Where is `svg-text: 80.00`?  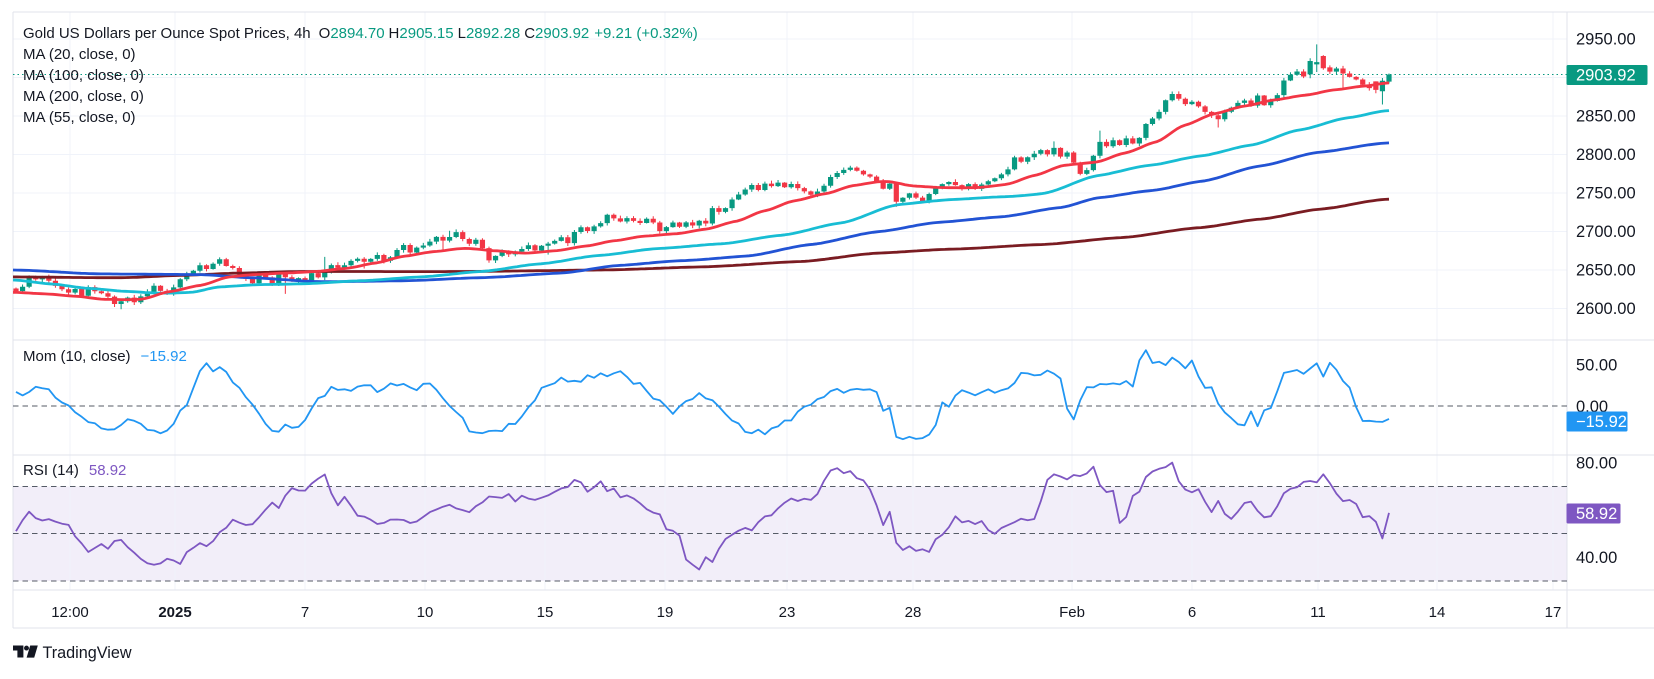 svg-text: 80.00 is located at coordinates (1596, 464).